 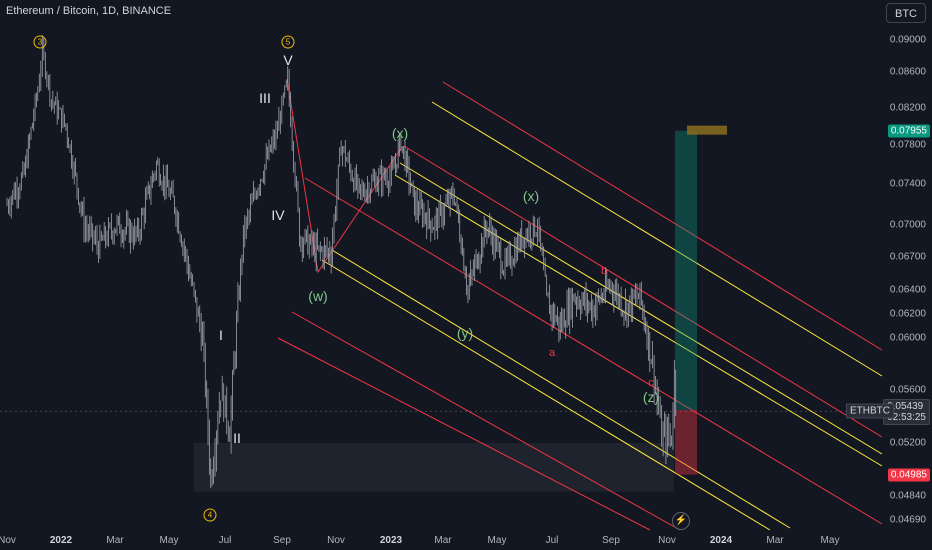 I want to click on wave-label-w: (w), so click(x=318, y=296).